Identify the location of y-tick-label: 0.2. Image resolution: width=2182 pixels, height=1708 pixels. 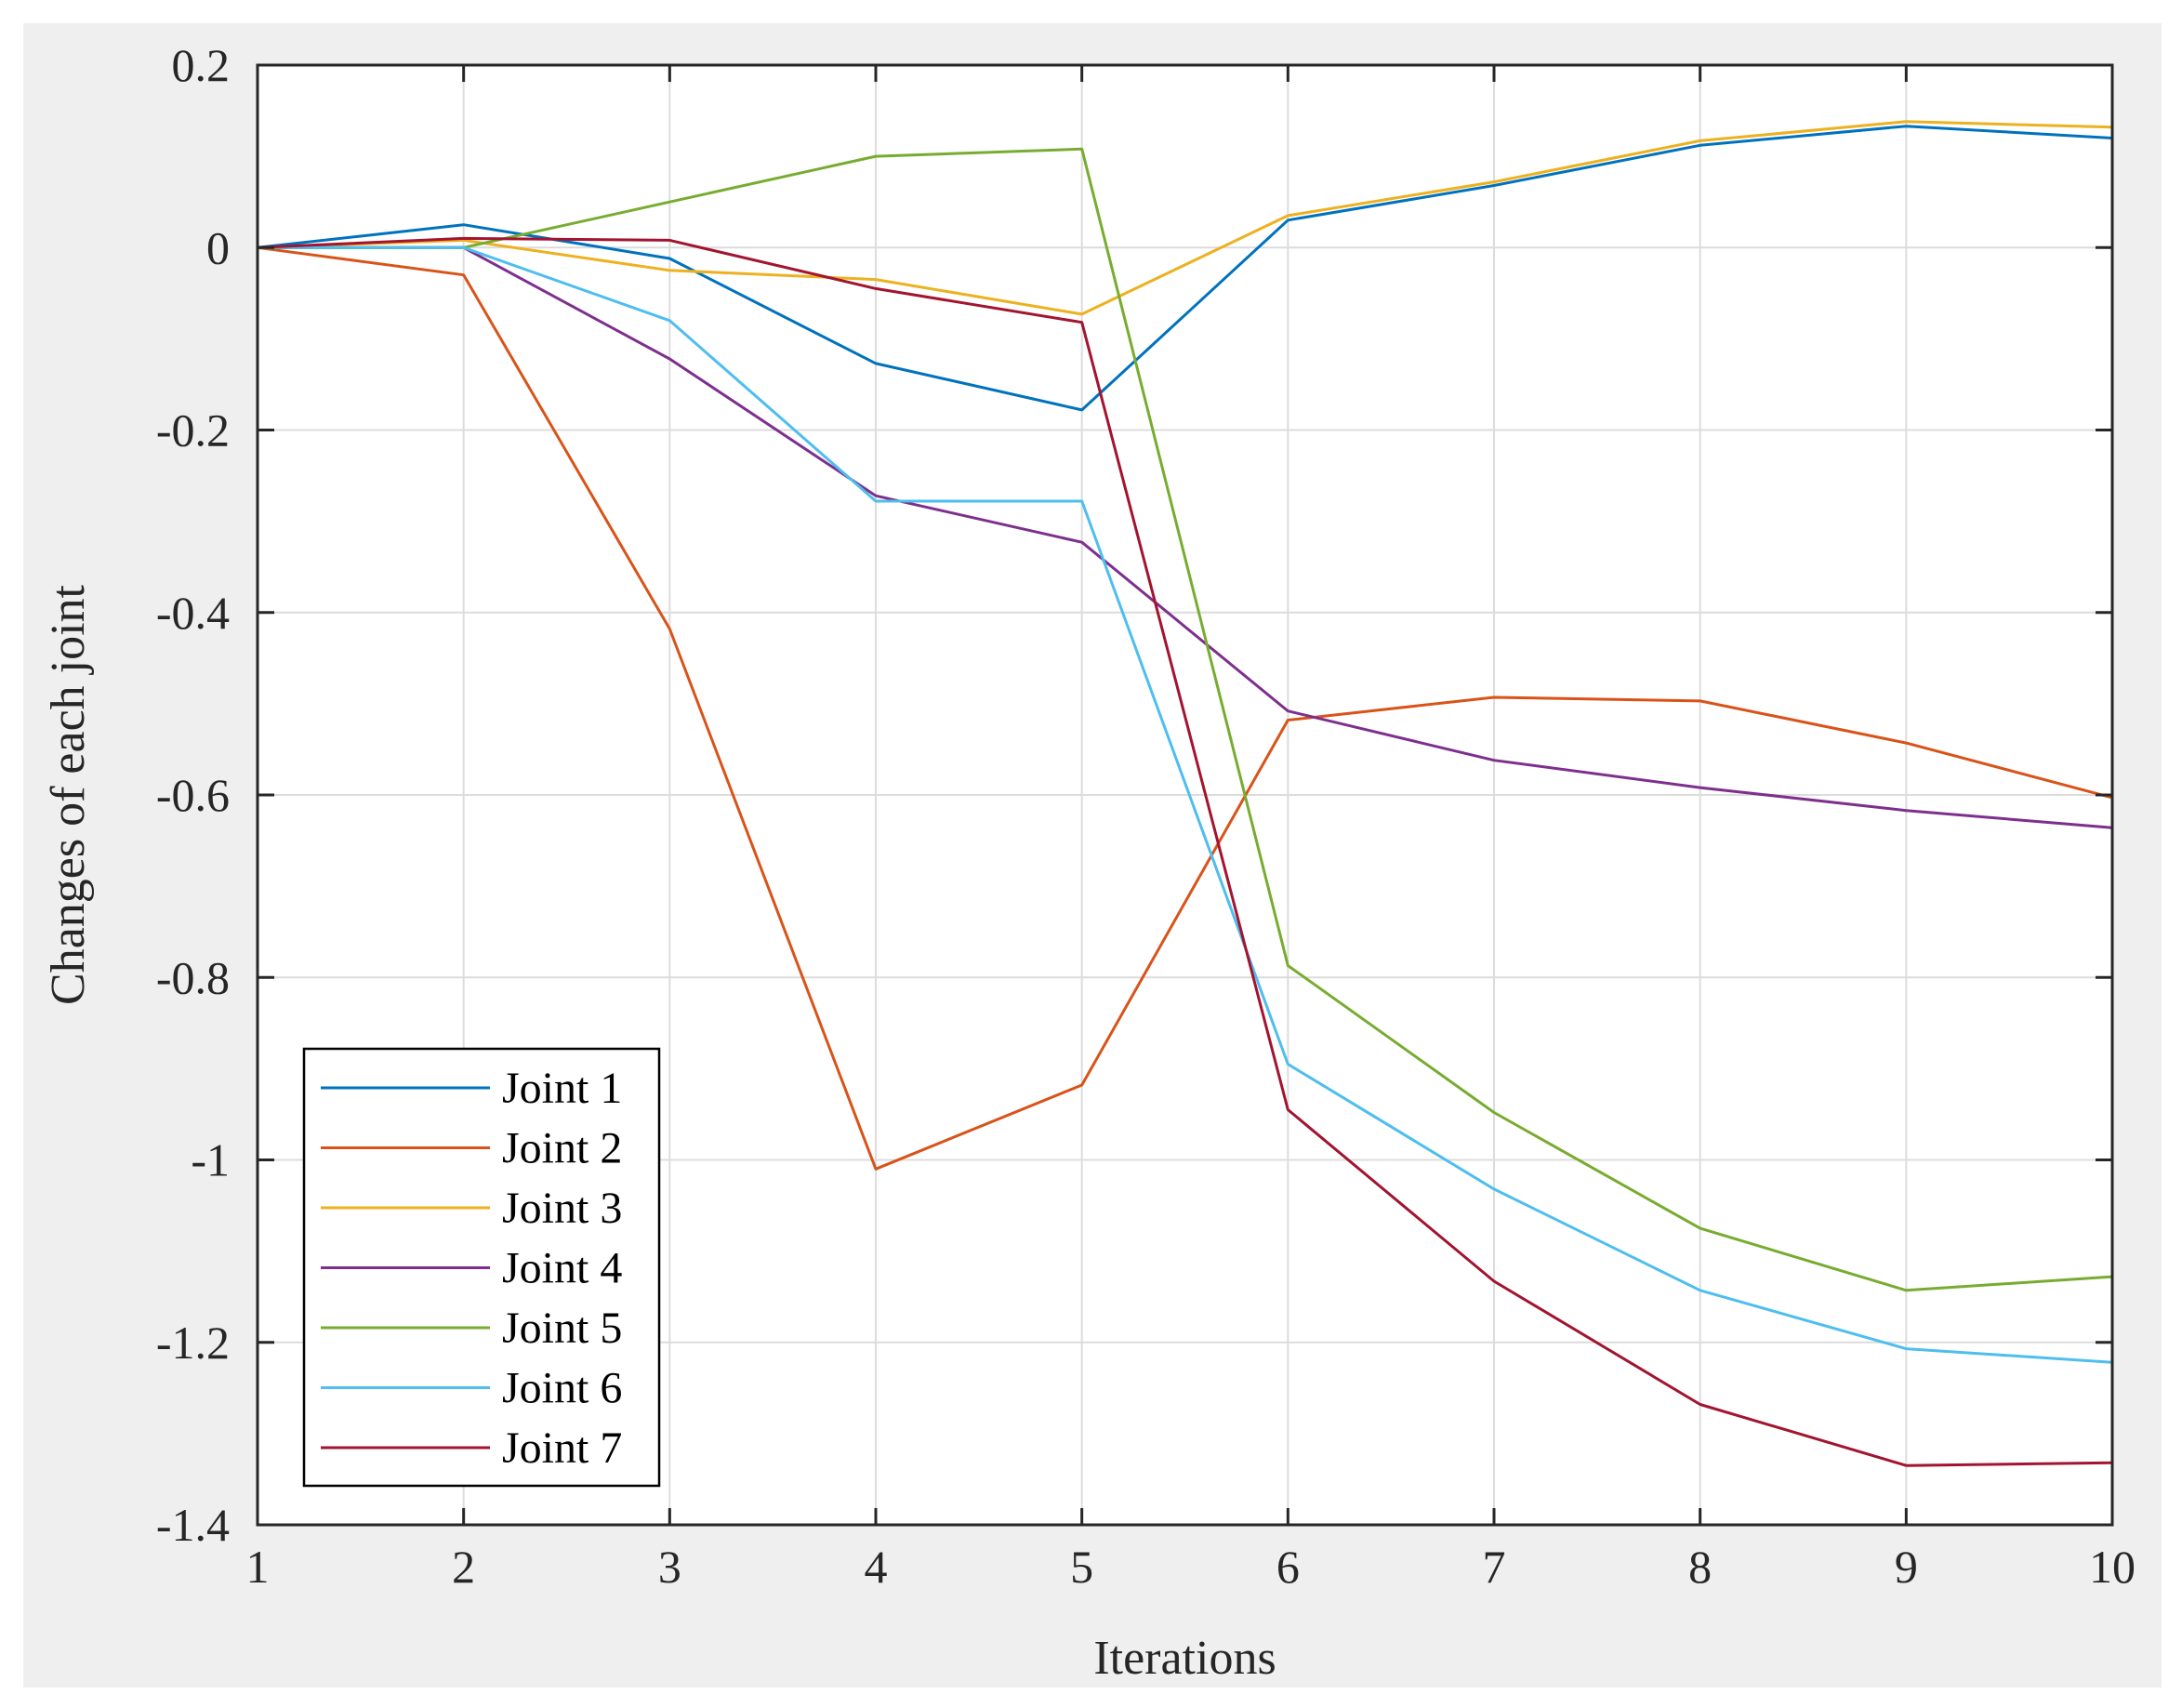
(201, 65).